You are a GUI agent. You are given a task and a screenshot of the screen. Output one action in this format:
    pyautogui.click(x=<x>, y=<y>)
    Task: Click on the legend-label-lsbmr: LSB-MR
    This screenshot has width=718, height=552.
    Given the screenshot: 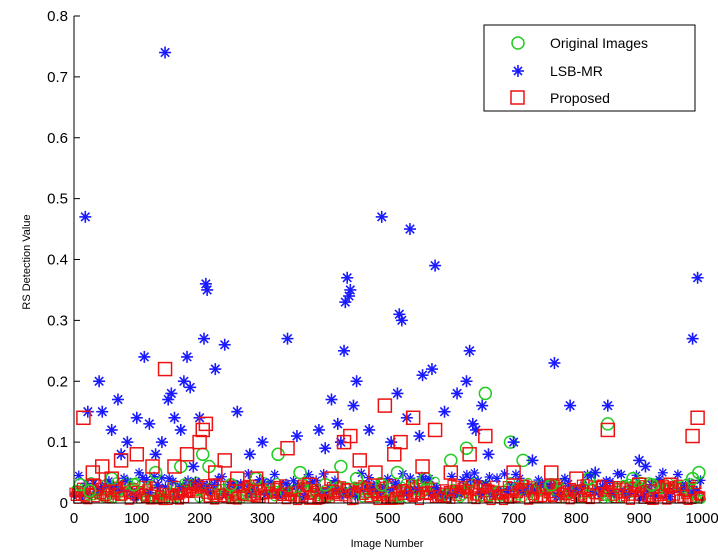 What is the action you would take?
    pyautogui.click(x=576, y=71)
    